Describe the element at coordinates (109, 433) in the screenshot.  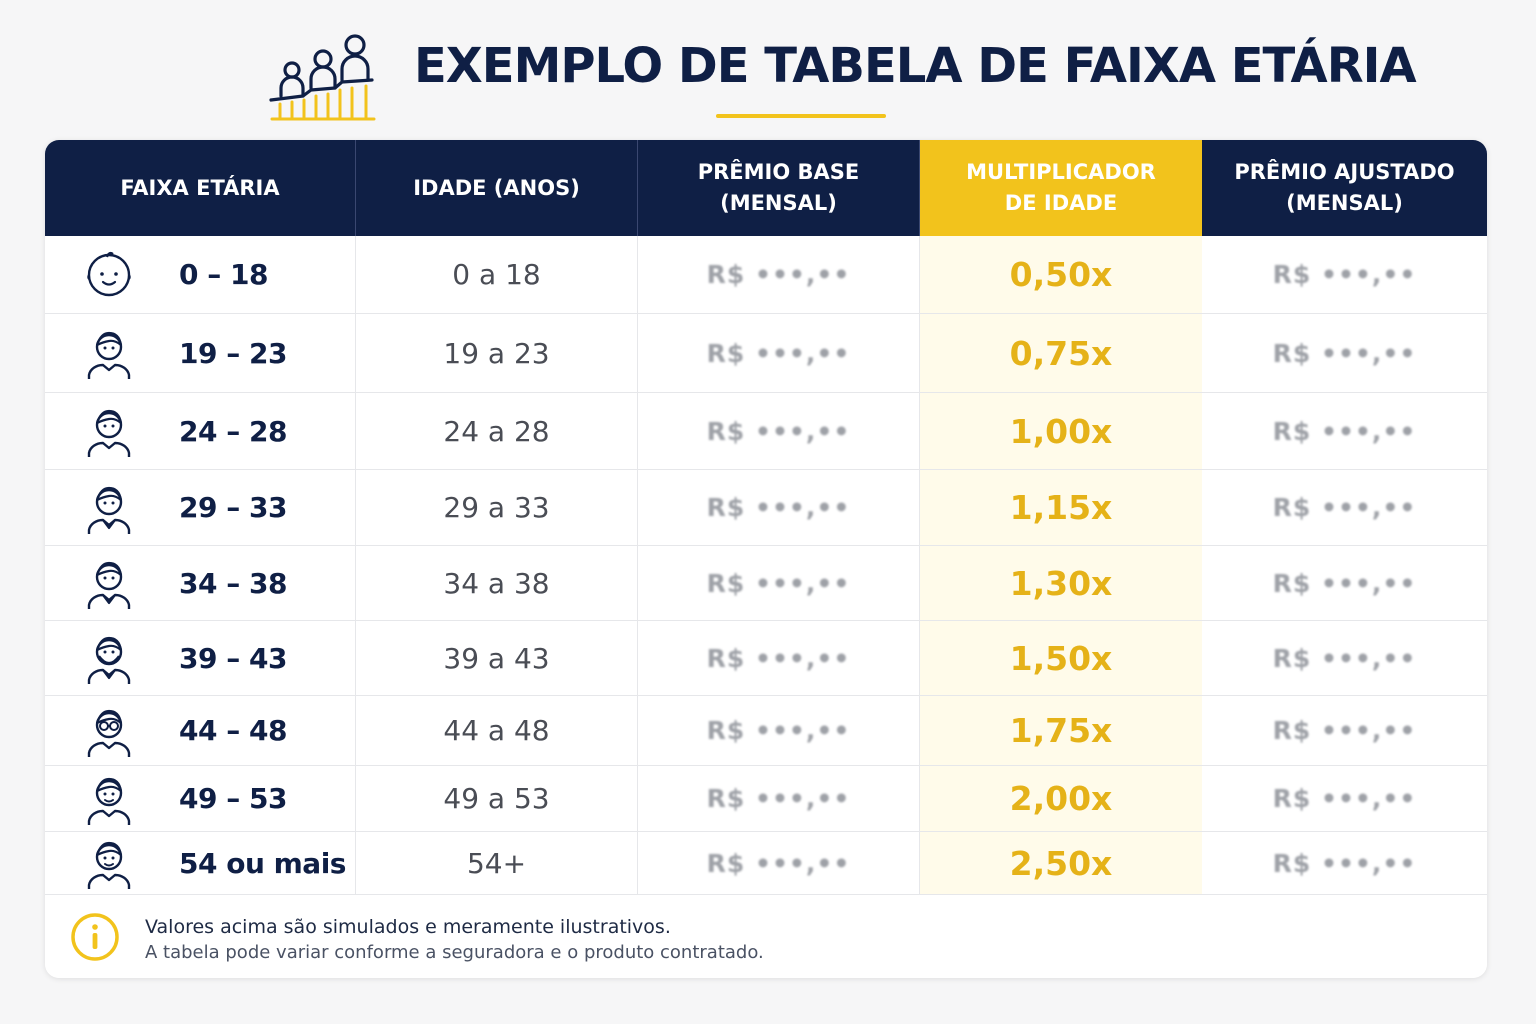
I see `adult-person-icon` at that location.